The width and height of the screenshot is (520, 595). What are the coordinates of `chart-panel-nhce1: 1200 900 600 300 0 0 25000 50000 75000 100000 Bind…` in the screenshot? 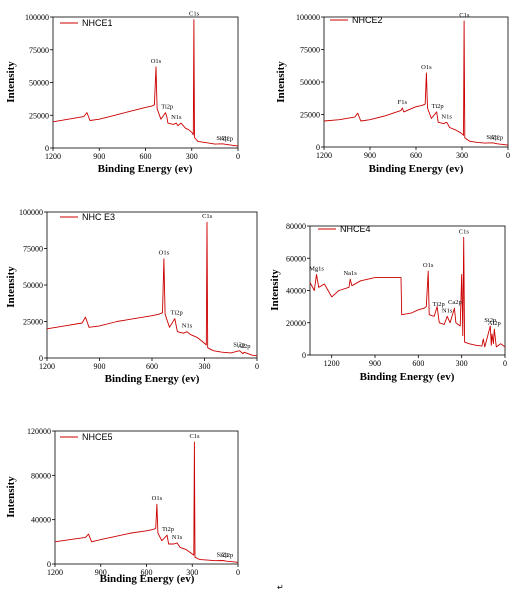 It's located at (122, 93).